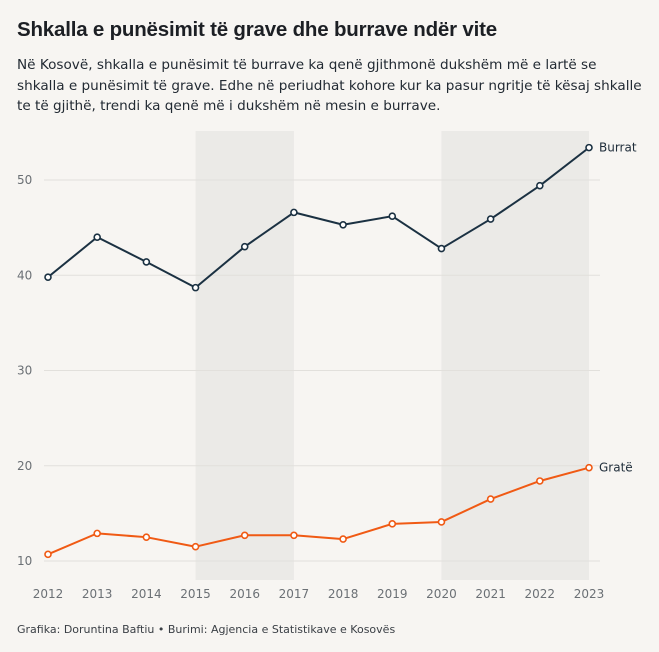  I want to click on x-tick-label: 2014, so click(146, 594).